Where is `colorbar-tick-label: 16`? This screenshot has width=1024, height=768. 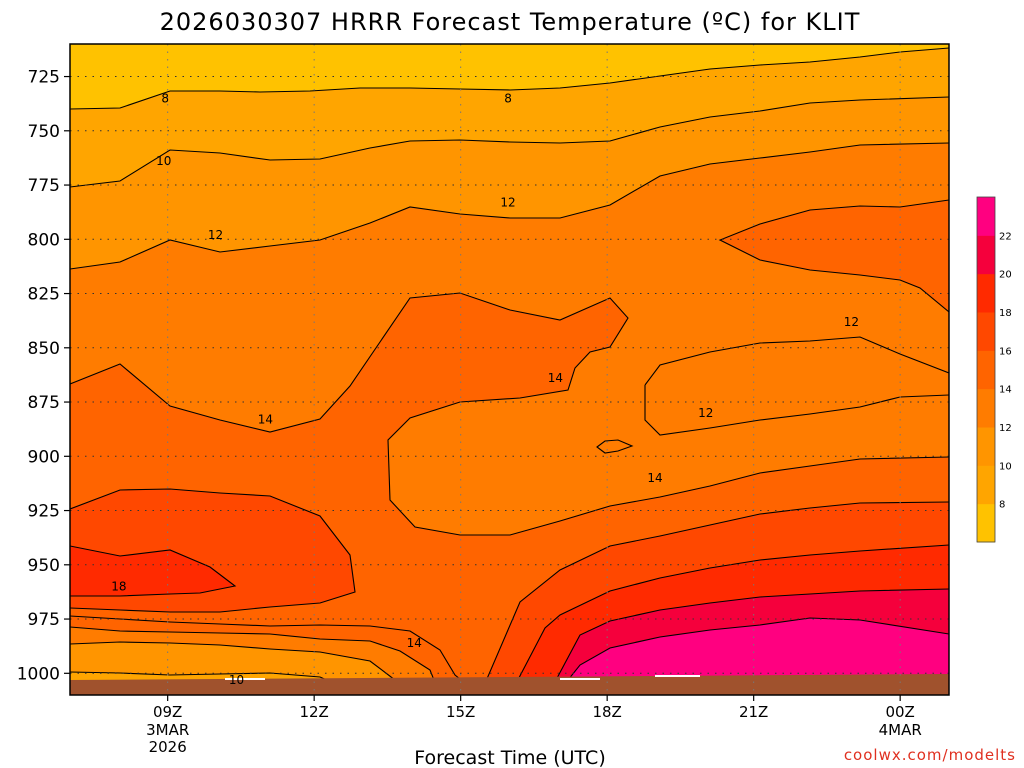 colorbar-tick-label: 16 is located at coordinates (1005, 351).